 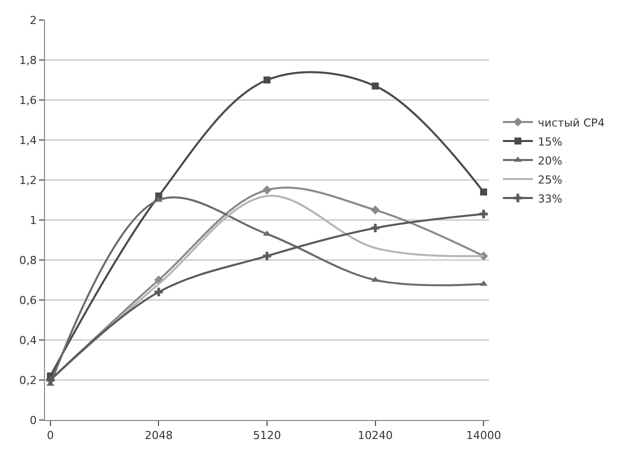 What do you see at coordinates (33, 20) in the screenshot?
I see `y-tick-label: 2` at bounding box center [33, 20].